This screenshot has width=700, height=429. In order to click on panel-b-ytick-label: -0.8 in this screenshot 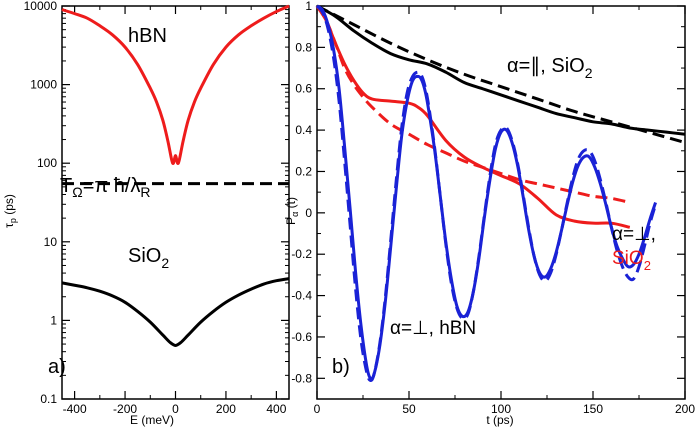, I will do `click(301, 378)`.